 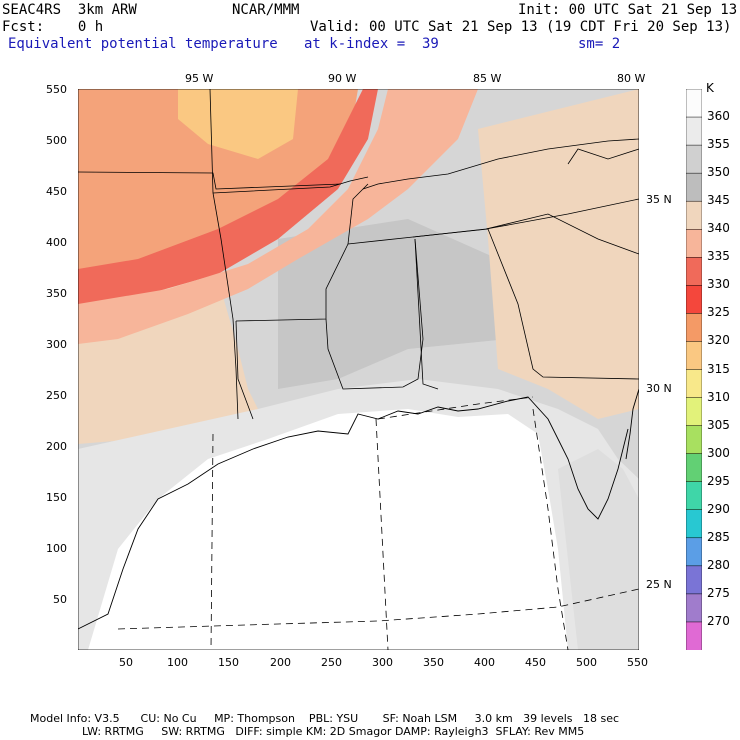 I want to click on x-tick-label: 200, so click(x=280, y=662).